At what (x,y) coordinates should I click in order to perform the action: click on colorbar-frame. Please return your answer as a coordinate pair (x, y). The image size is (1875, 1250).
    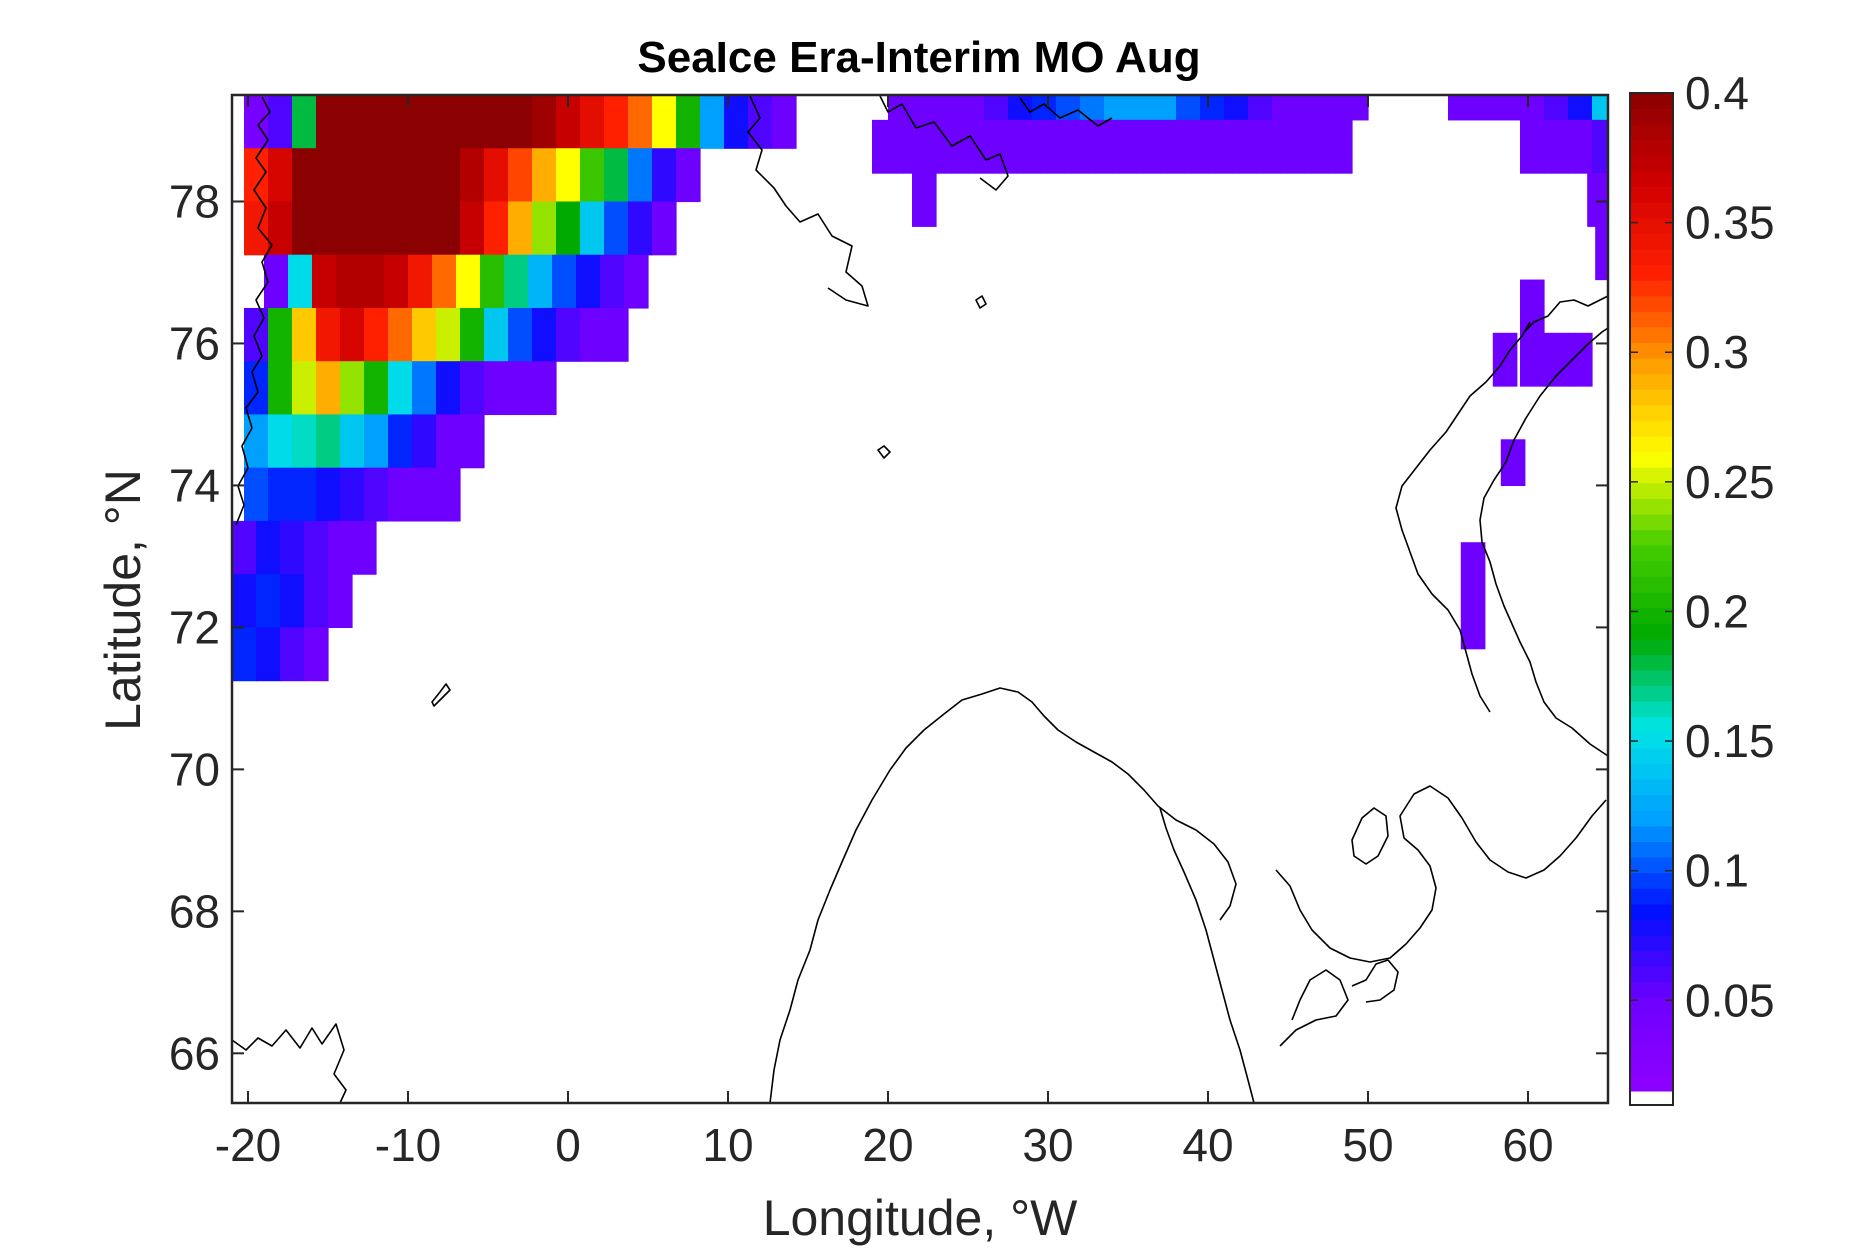
    Looking at the image, I should click on (1651, 599).